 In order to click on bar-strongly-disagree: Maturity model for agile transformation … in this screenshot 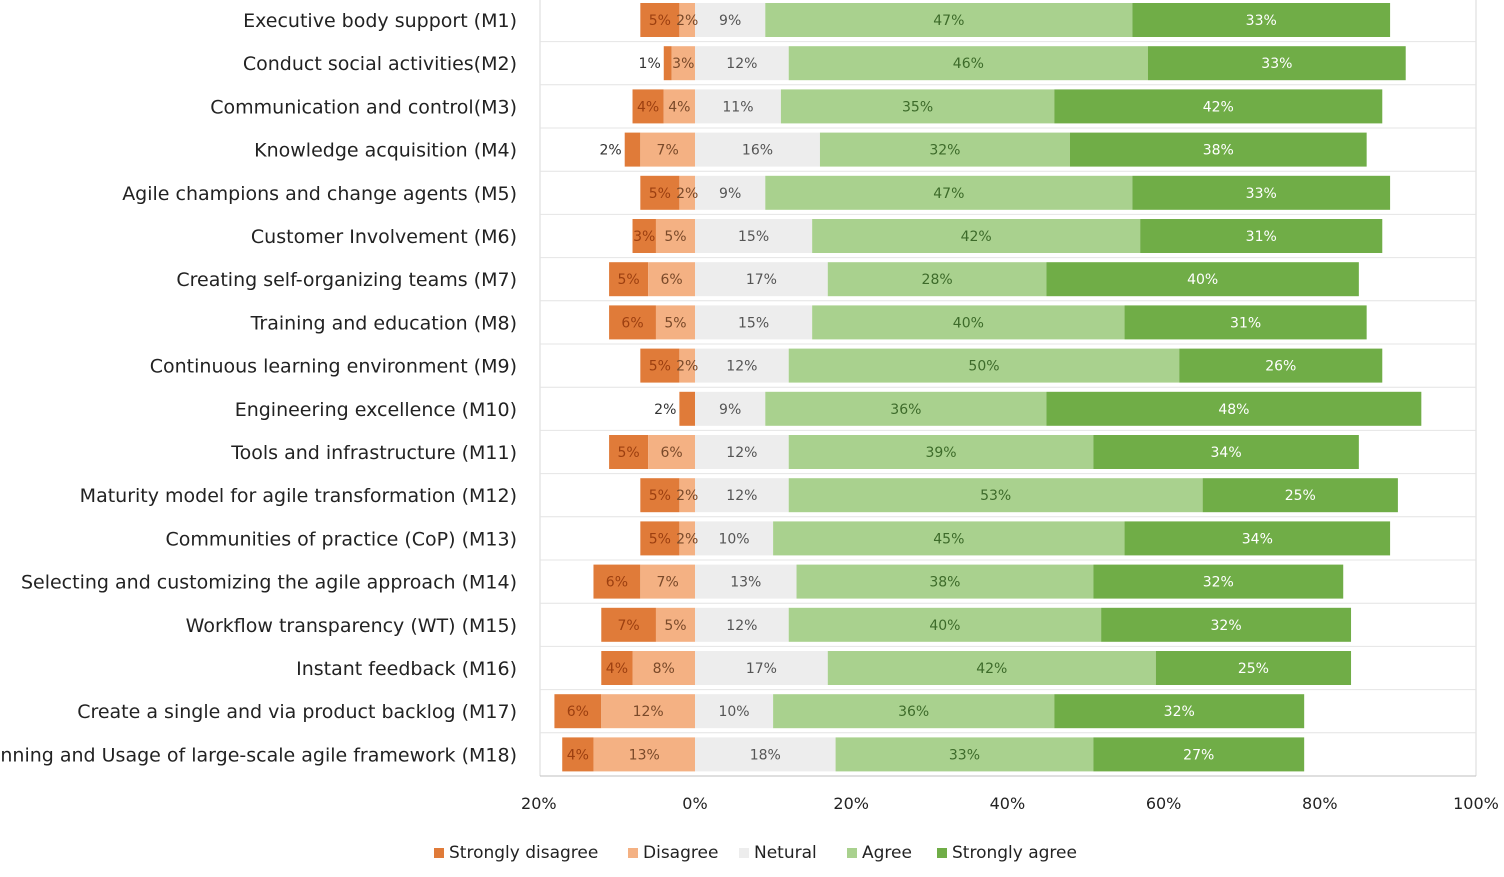, I will do `click(660, 495)`.